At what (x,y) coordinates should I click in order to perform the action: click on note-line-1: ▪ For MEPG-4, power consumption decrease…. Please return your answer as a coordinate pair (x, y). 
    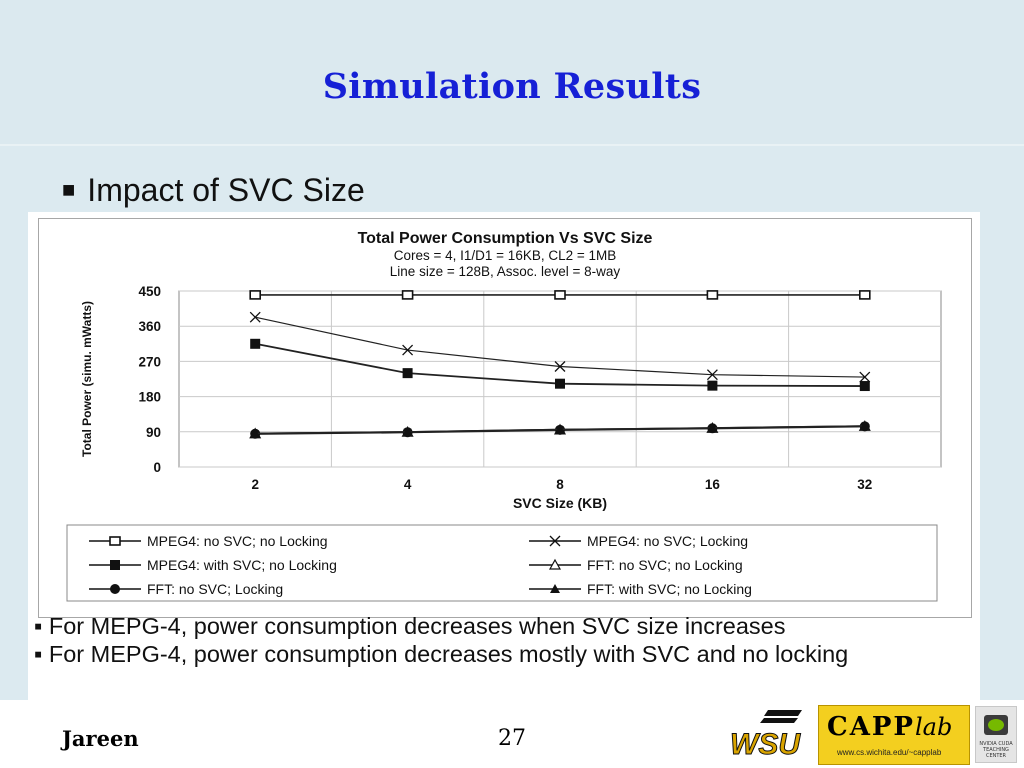
    Looking at the image, I should click on (410, 626).